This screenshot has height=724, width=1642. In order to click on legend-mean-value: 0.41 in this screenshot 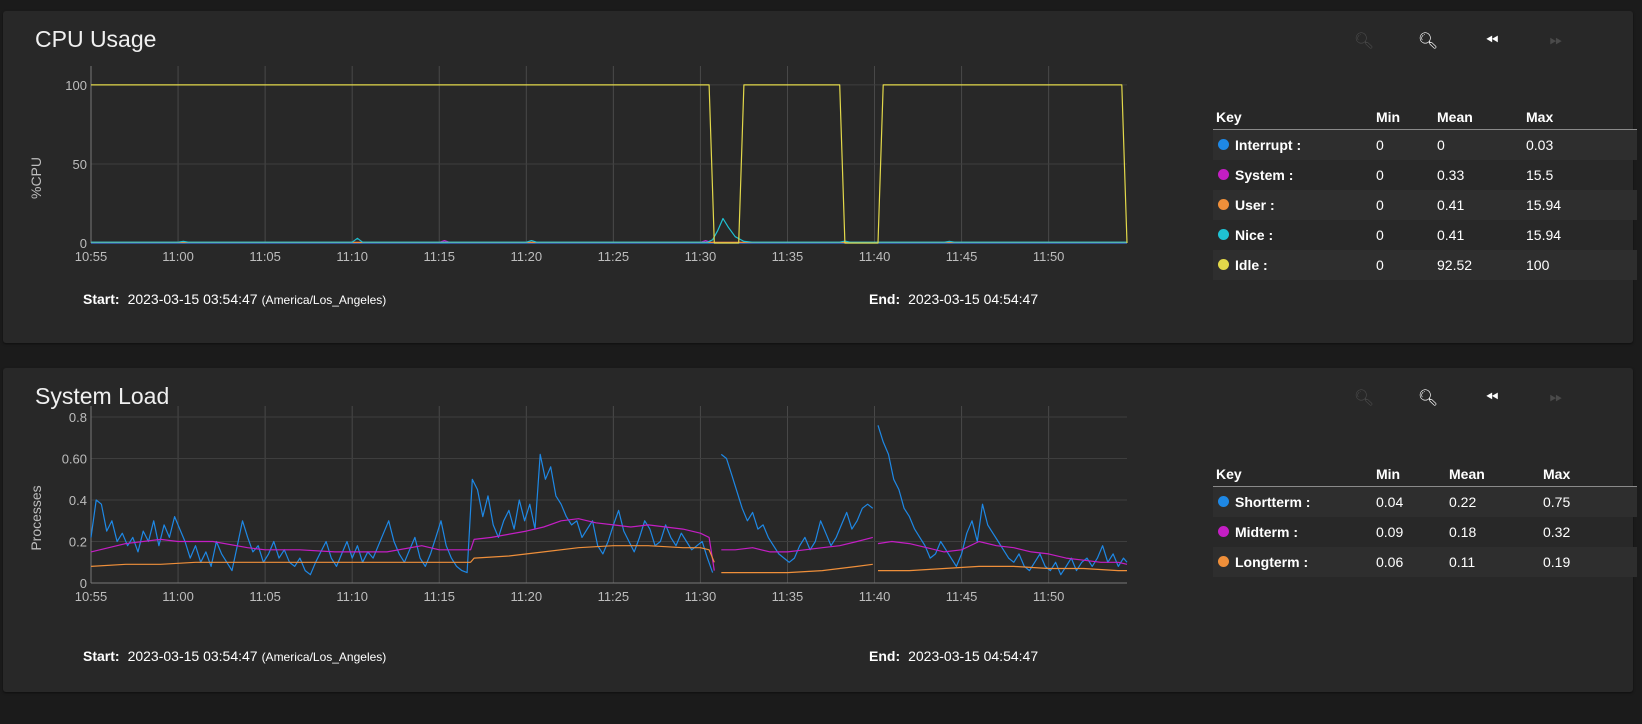, I will do `click(1451, 235)`.